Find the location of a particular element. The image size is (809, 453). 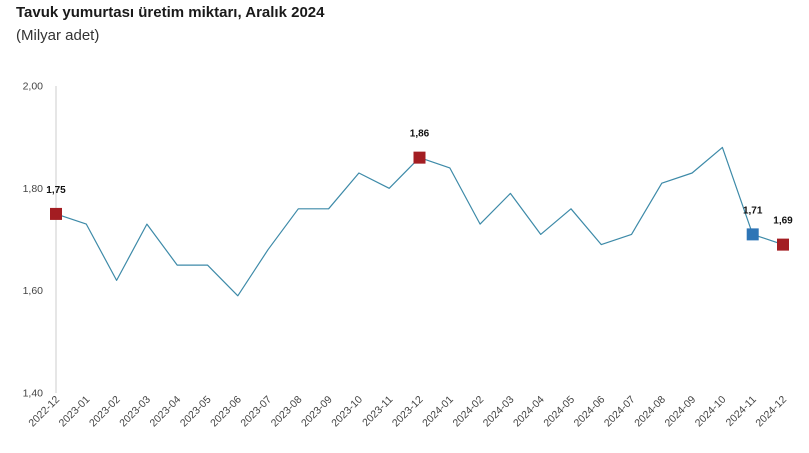

data-label: 1,71 is located at coordinates (753, 210).